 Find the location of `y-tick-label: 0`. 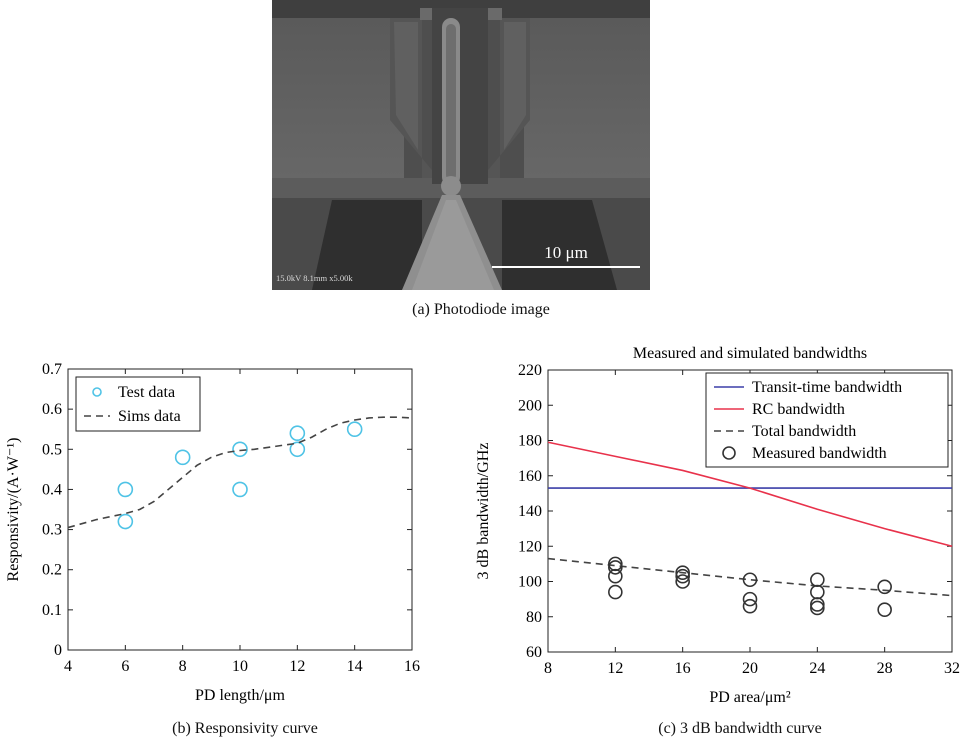

y-tick-label: 0 is located at coordinates (58, 650).